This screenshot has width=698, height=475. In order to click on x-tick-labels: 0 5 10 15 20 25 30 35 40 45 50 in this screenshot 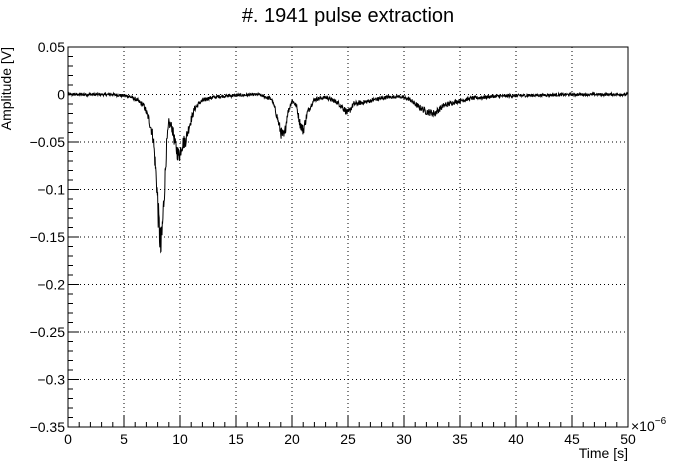, I will do `click(350, 439)`.